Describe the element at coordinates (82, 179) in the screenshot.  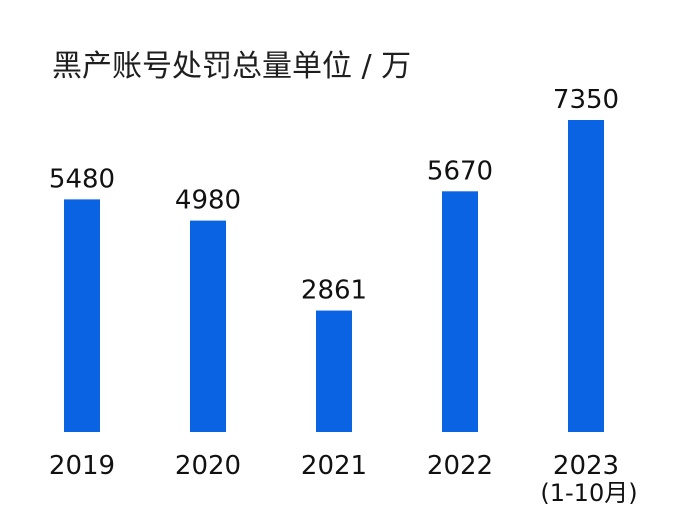
I see `bar-value-label-2019: 5480` at that location.